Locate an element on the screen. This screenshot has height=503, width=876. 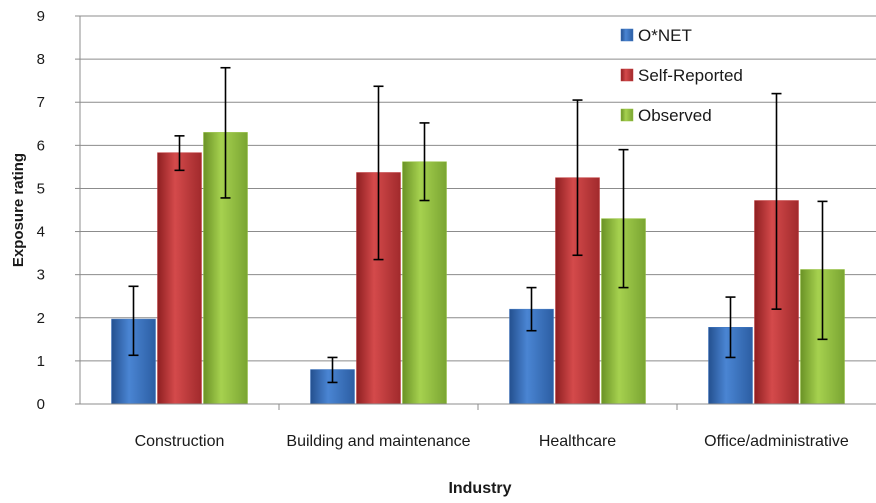
y-tick-label: 3 is located at coordinates (41, 275).